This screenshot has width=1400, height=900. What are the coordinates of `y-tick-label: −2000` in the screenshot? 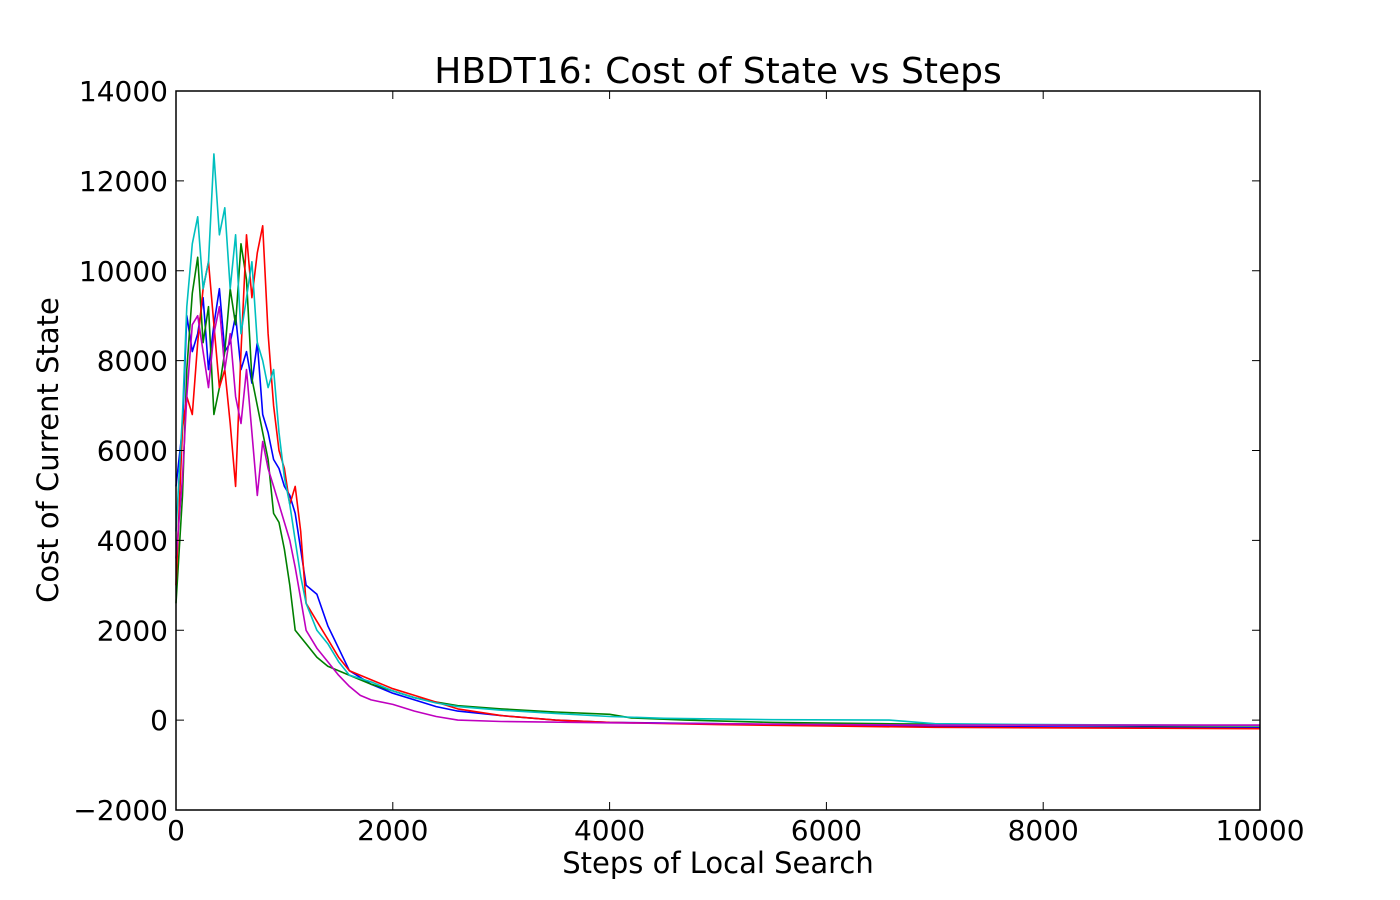 It's located at (120, 810).